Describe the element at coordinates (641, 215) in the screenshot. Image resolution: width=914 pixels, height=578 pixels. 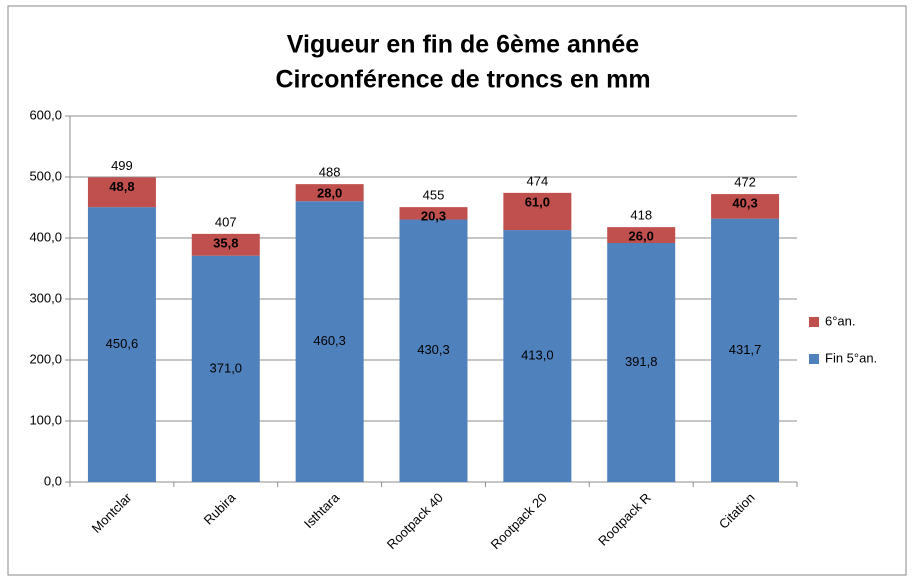
I see `total-label: 418` at that location.